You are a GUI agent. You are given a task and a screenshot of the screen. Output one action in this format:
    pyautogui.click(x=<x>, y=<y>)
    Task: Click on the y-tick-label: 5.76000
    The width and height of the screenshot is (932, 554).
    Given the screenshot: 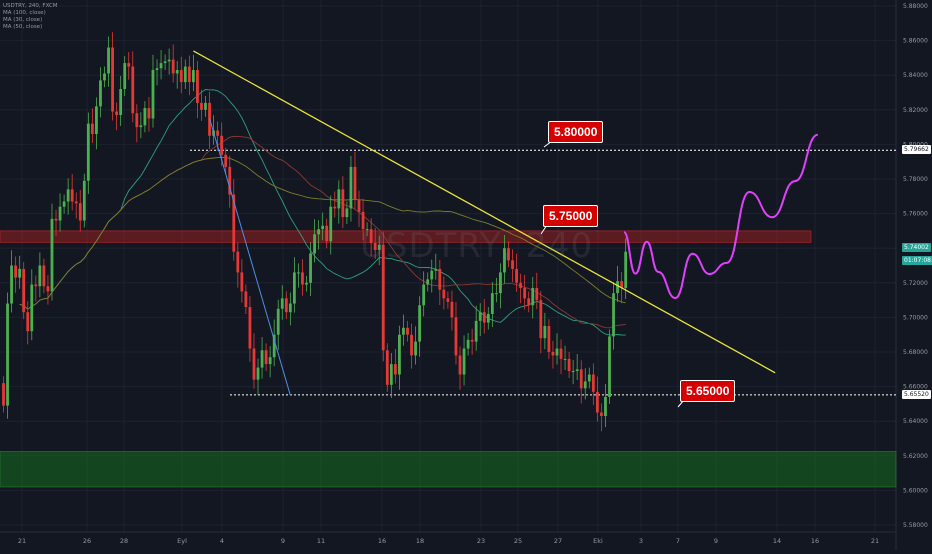 What is the action you would take?
    pyautogui.click(x=915, y=214)
    